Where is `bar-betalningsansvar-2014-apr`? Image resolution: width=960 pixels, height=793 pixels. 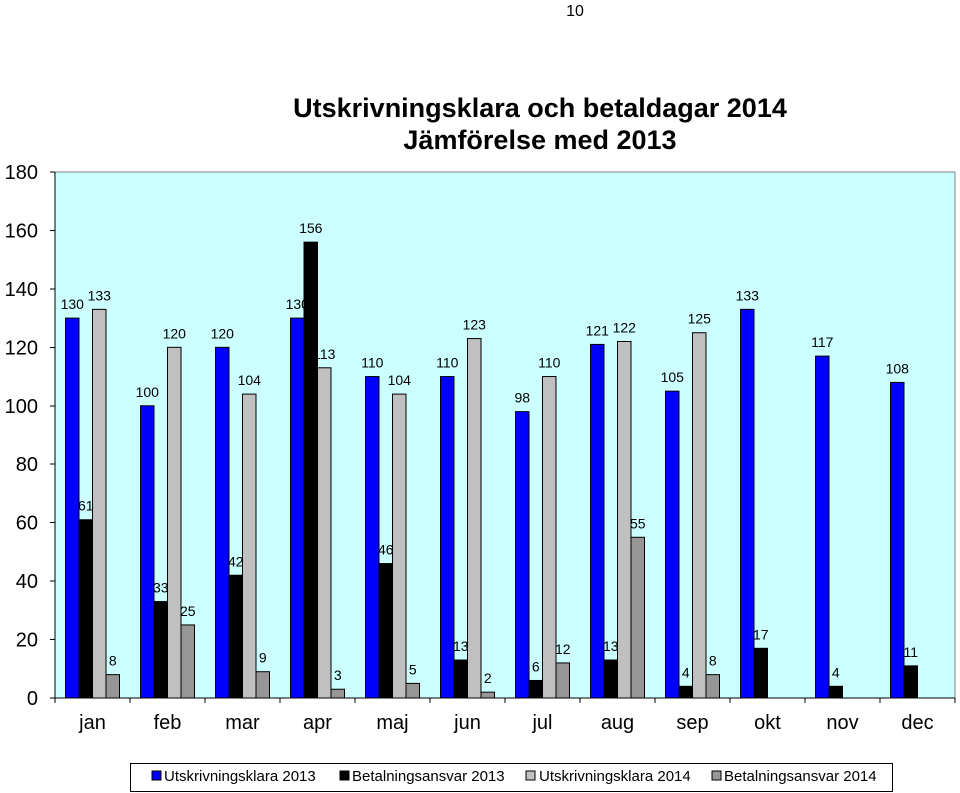
bar-betalningsansvar-2014-apr is located at coordinates (337, 693).